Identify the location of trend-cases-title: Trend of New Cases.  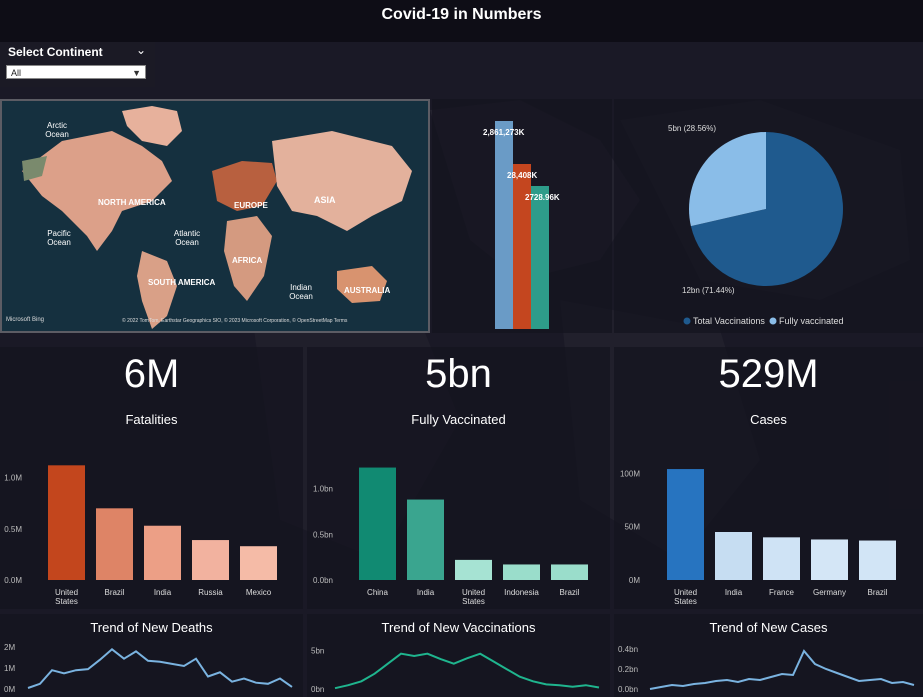
(768, 627).